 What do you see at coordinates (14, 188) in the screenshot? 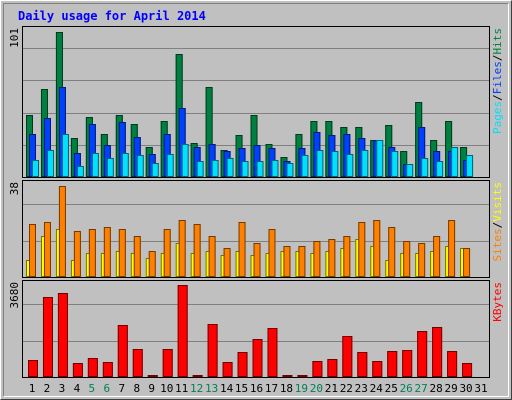
I see `y-tick-label: 38` at bounding box center [14, 188].